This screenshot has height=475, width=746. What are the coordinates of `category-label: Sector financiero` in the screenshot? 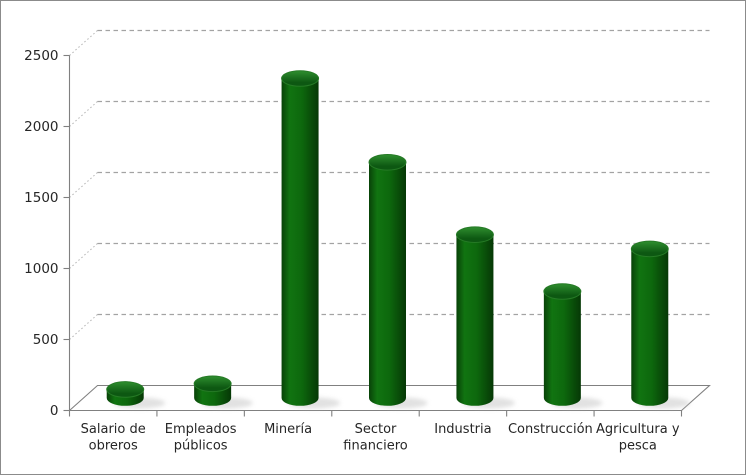 It's located at (375, 438).